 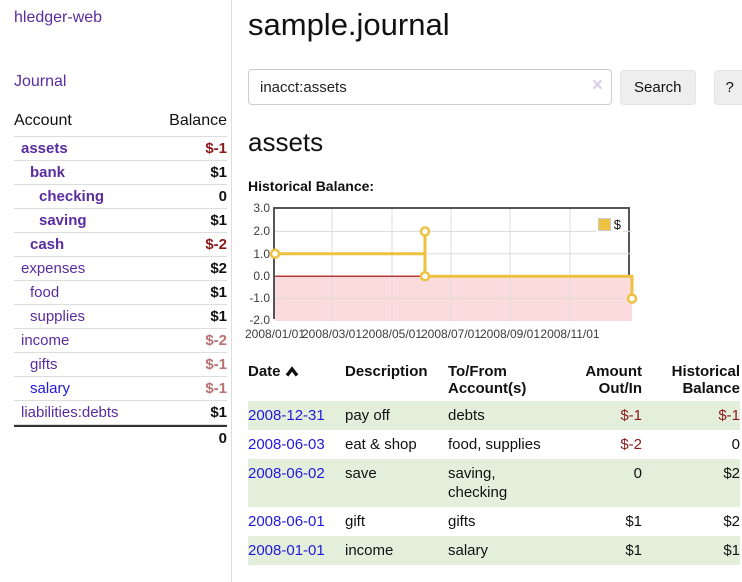 What do you see at coordinates (120, 197) in the screenshot?
I see `account-row: checking 0` at bounding box center [120, 197].